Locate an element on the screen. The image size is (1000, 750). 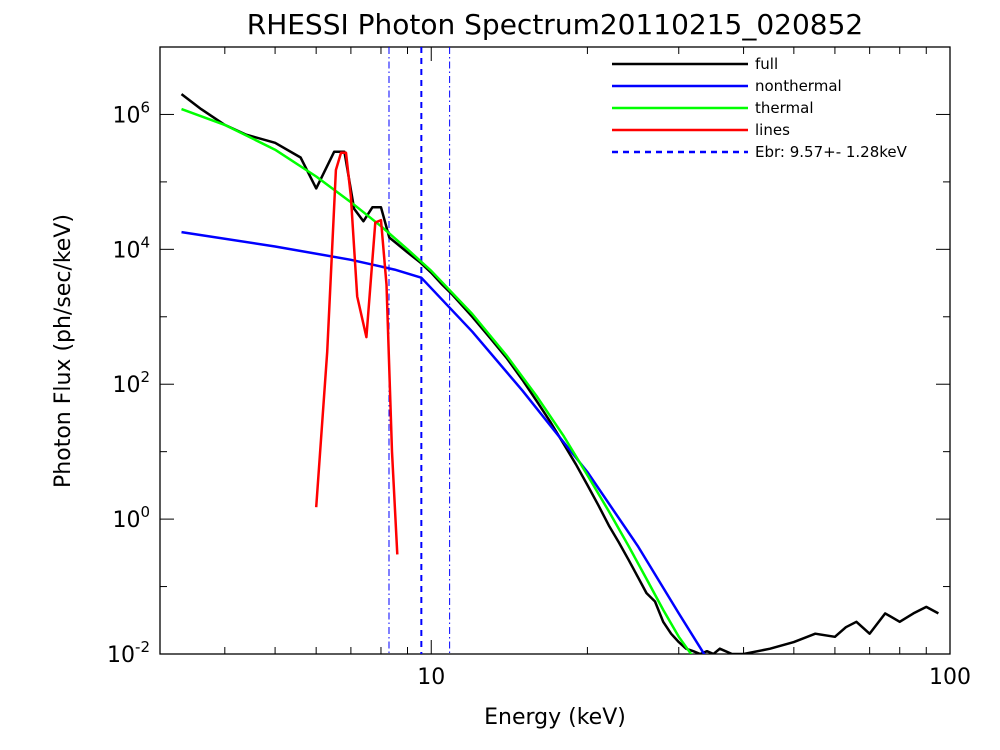
legend-label: thermal is located at coordinates (784, 108).